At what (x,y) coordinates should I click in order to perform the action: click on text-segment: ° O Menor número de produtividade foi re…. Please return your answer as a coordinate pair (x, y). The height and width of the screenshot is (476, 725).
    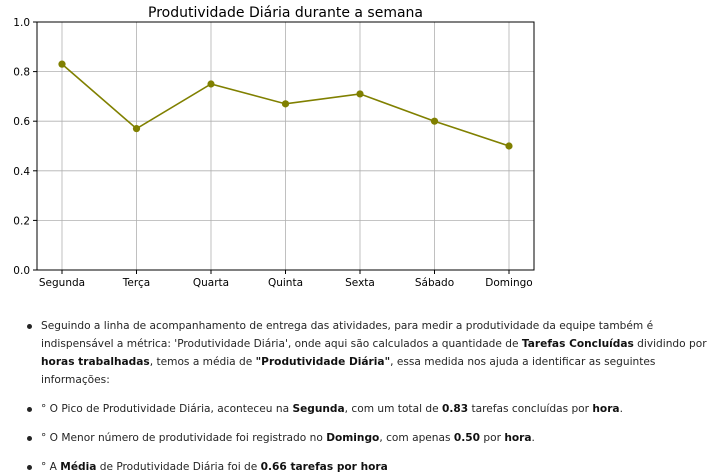
    Looking at the image, I should click on (184, 438).